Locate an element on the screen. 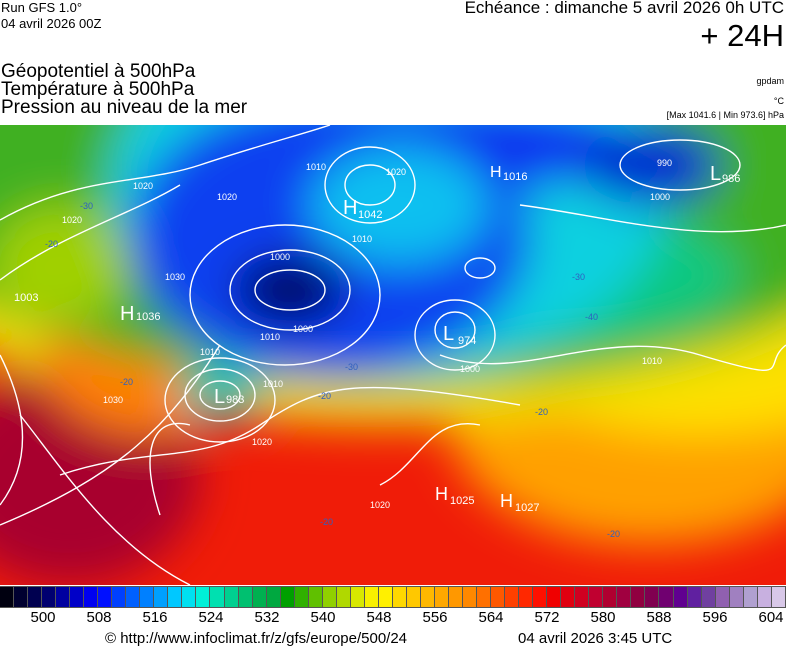 This screenshot has height=648, width=786. tick-label: 516 is located at coordinates (155, 617).